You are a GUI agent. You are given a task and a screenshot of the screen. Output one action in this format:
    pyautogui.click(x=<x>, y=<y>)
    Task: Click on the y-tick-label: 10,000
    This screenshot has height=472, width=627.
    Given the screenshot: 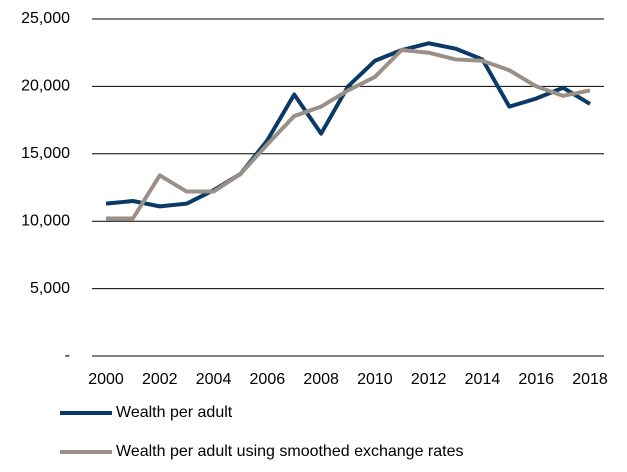 What is the action you would take?
    pyautogui.click(x=45, y=220)
    